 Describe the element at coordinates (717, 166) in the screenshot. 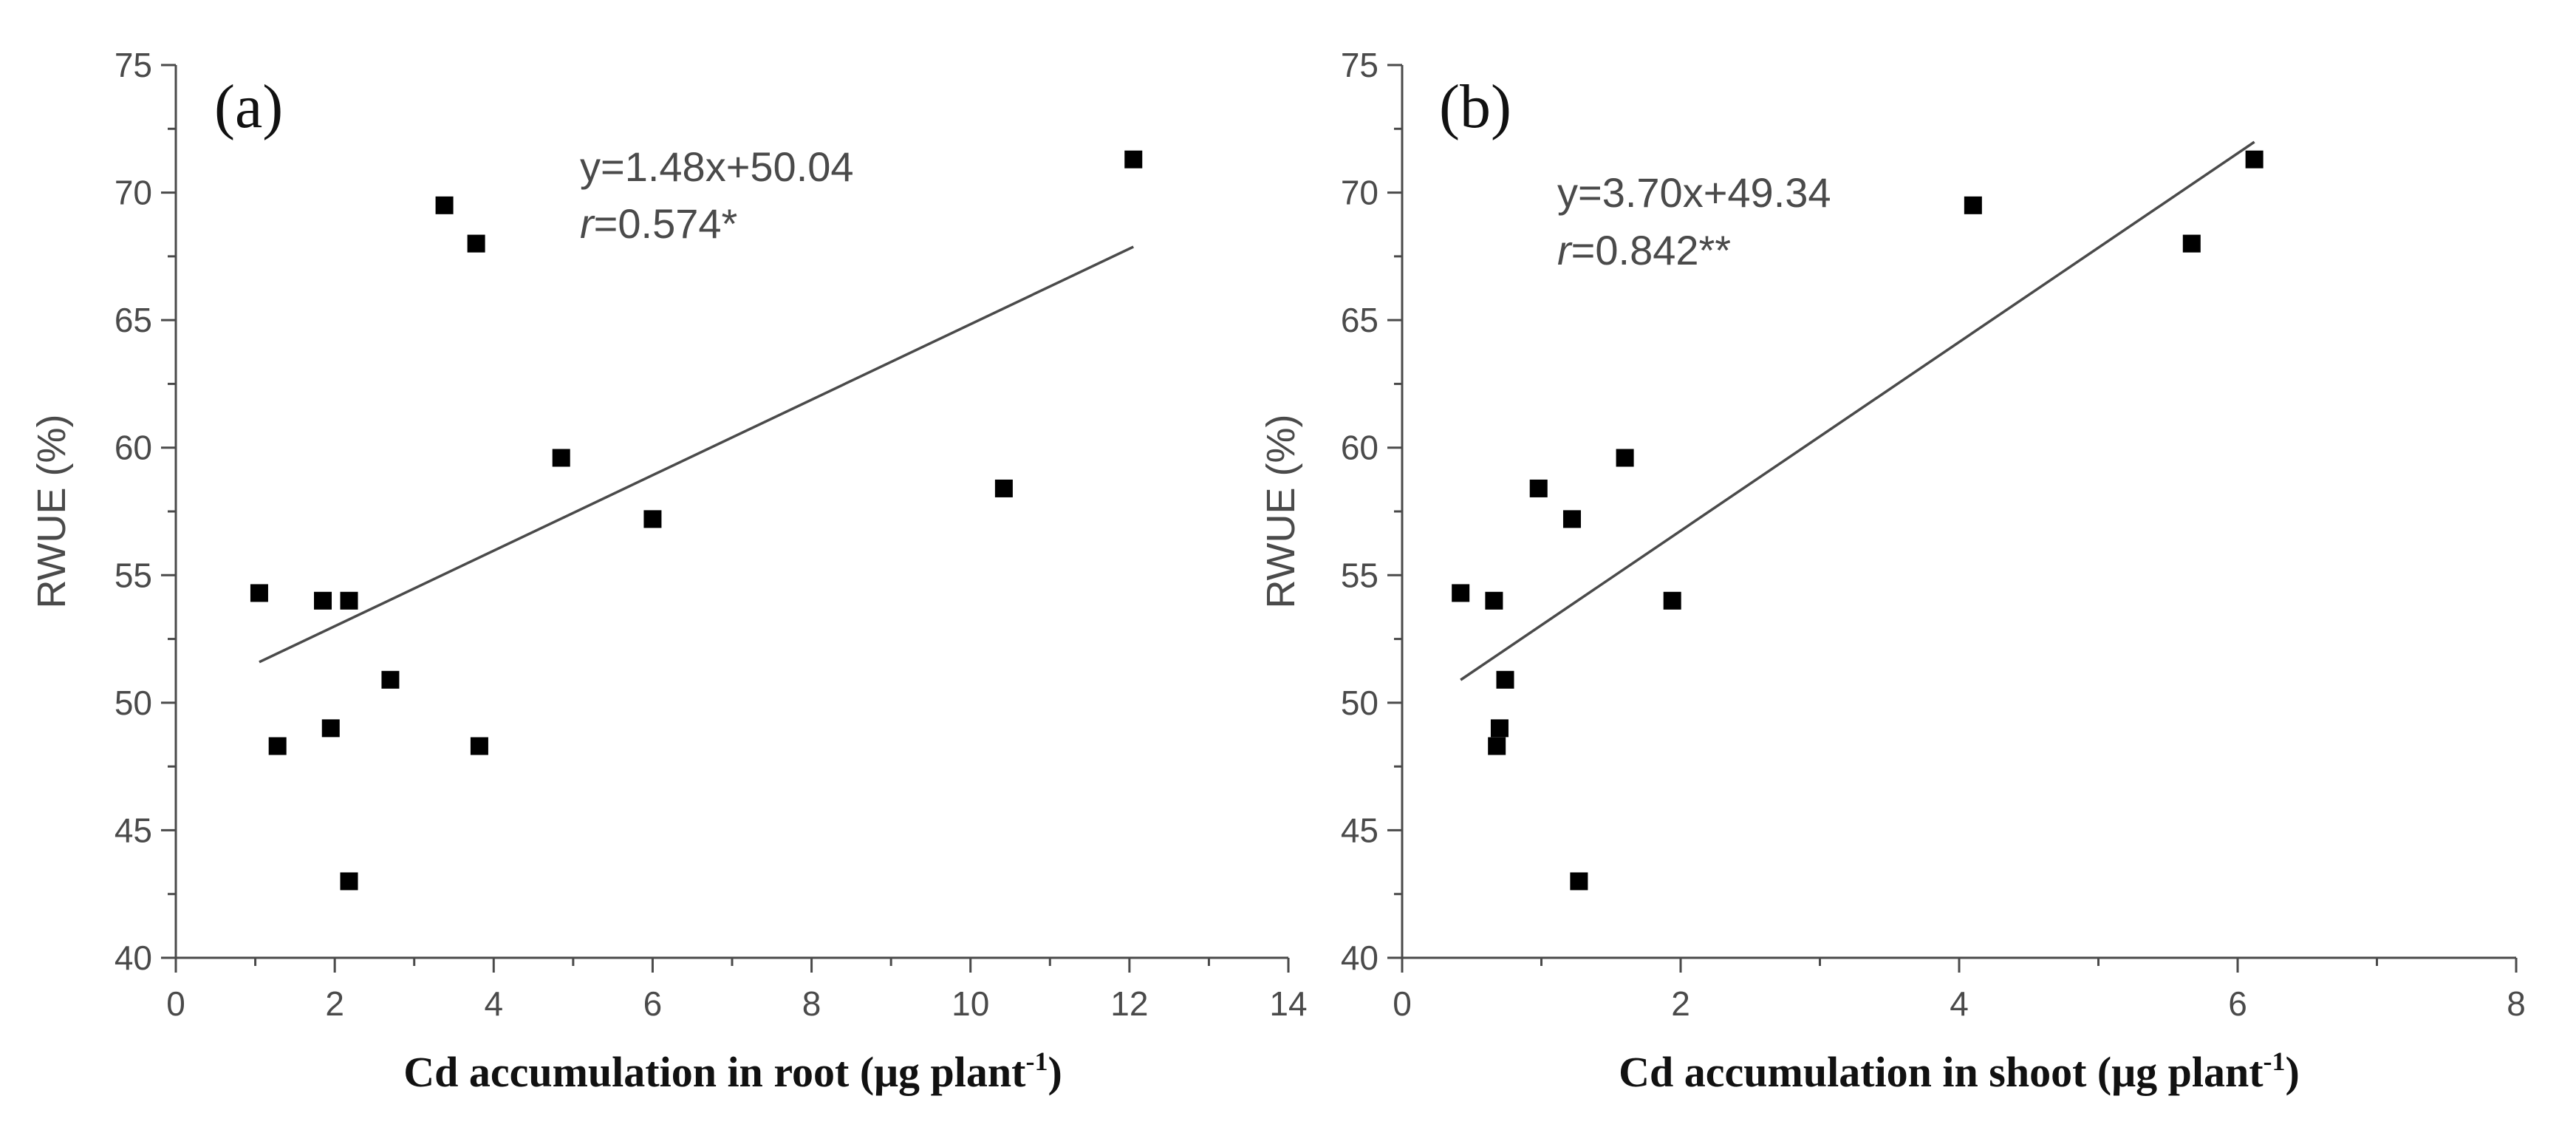

I see `regression-equation: y=1.48x+50.04` at that location.